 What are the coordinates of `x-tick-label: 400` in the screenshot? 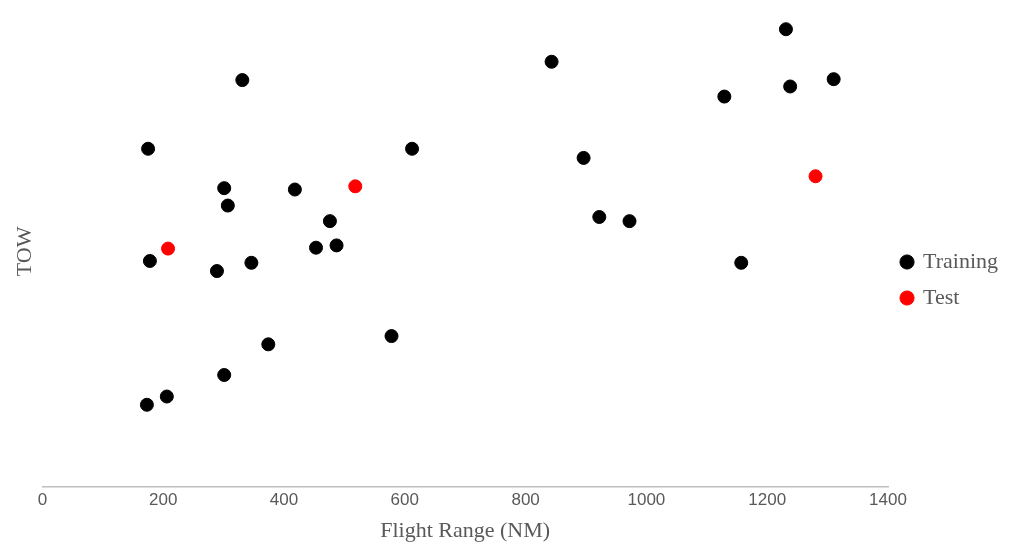 It's located at (284, 500).